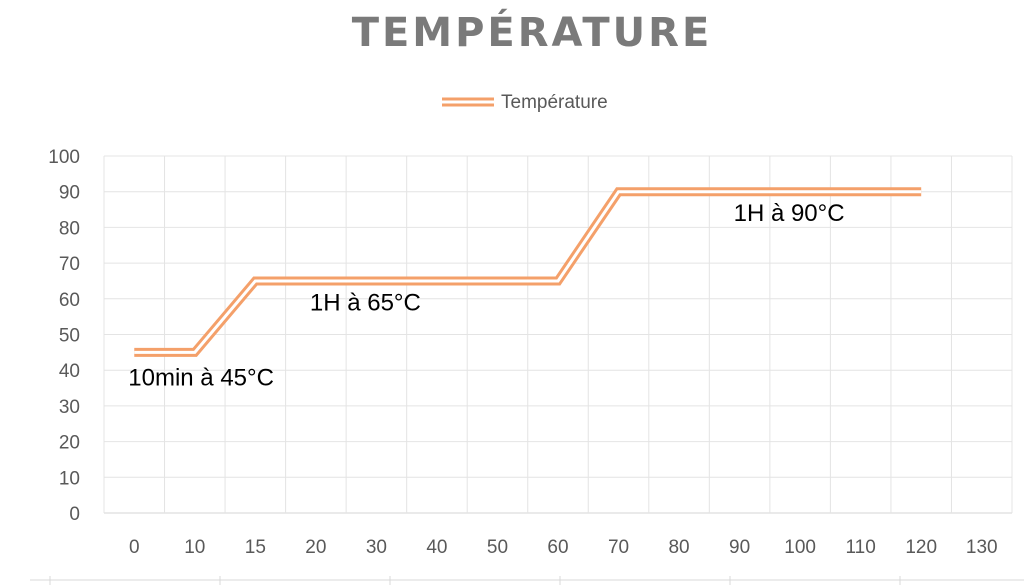 This screenshot has height=585, width=1024. Describe the element at coordinates (618, 547) in the screenshot. I see `x-tick-label: 70` at that location.